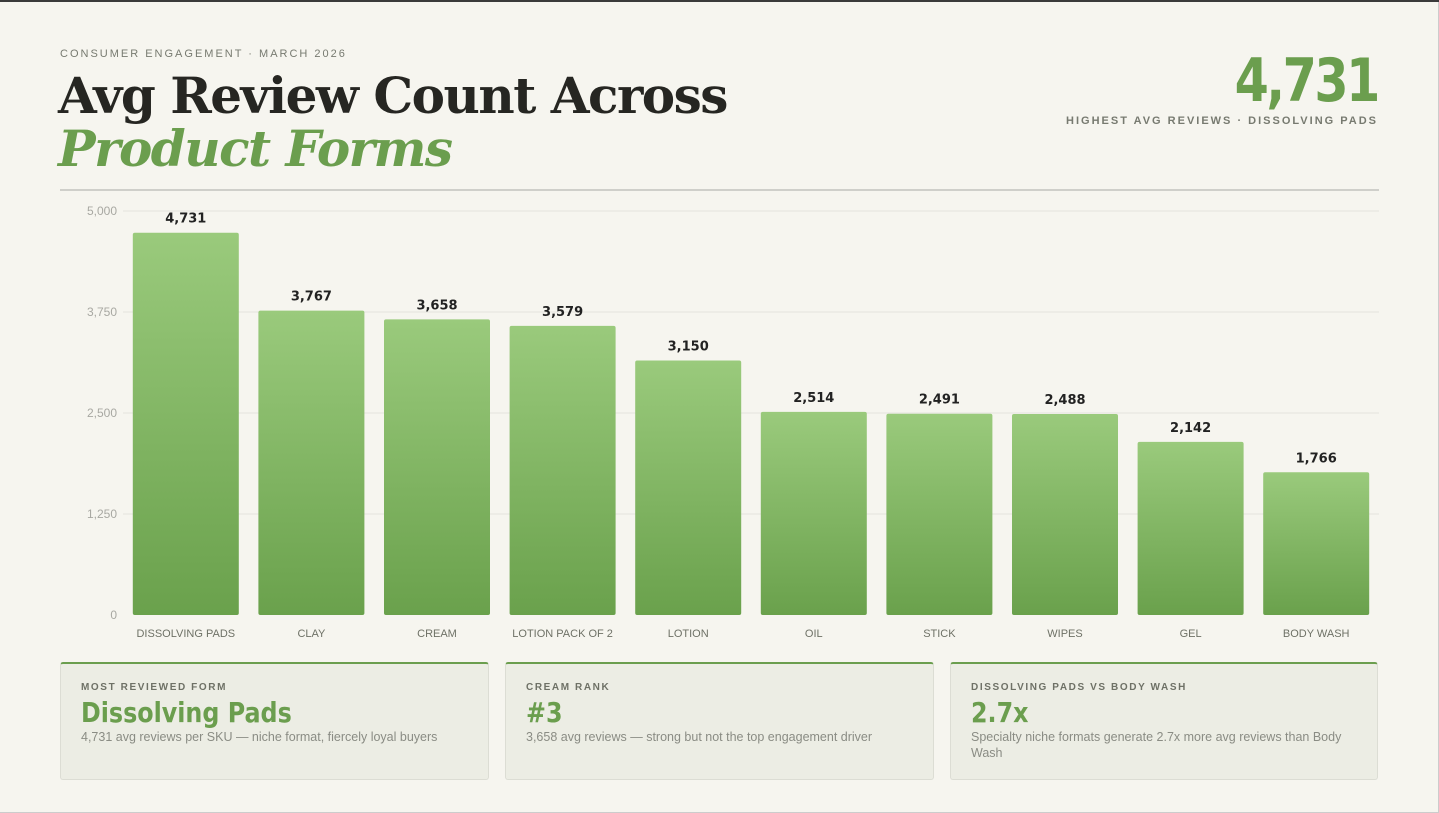 The image size is (1439, 813). I want to click on x-category-label: CLAY, so click(311, 634).